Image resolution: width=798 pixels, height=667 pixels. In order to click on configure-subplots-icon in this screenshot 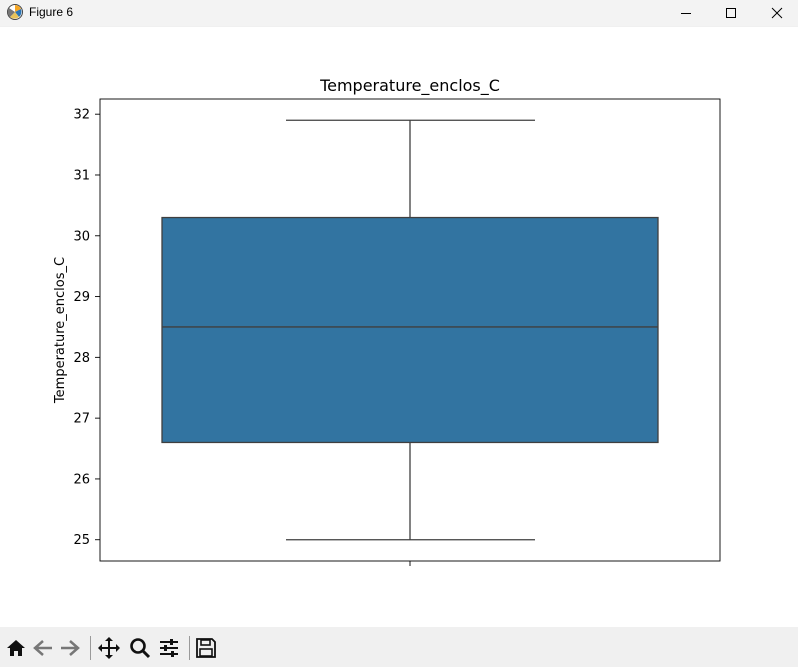, I will do `click(169, 648)`.